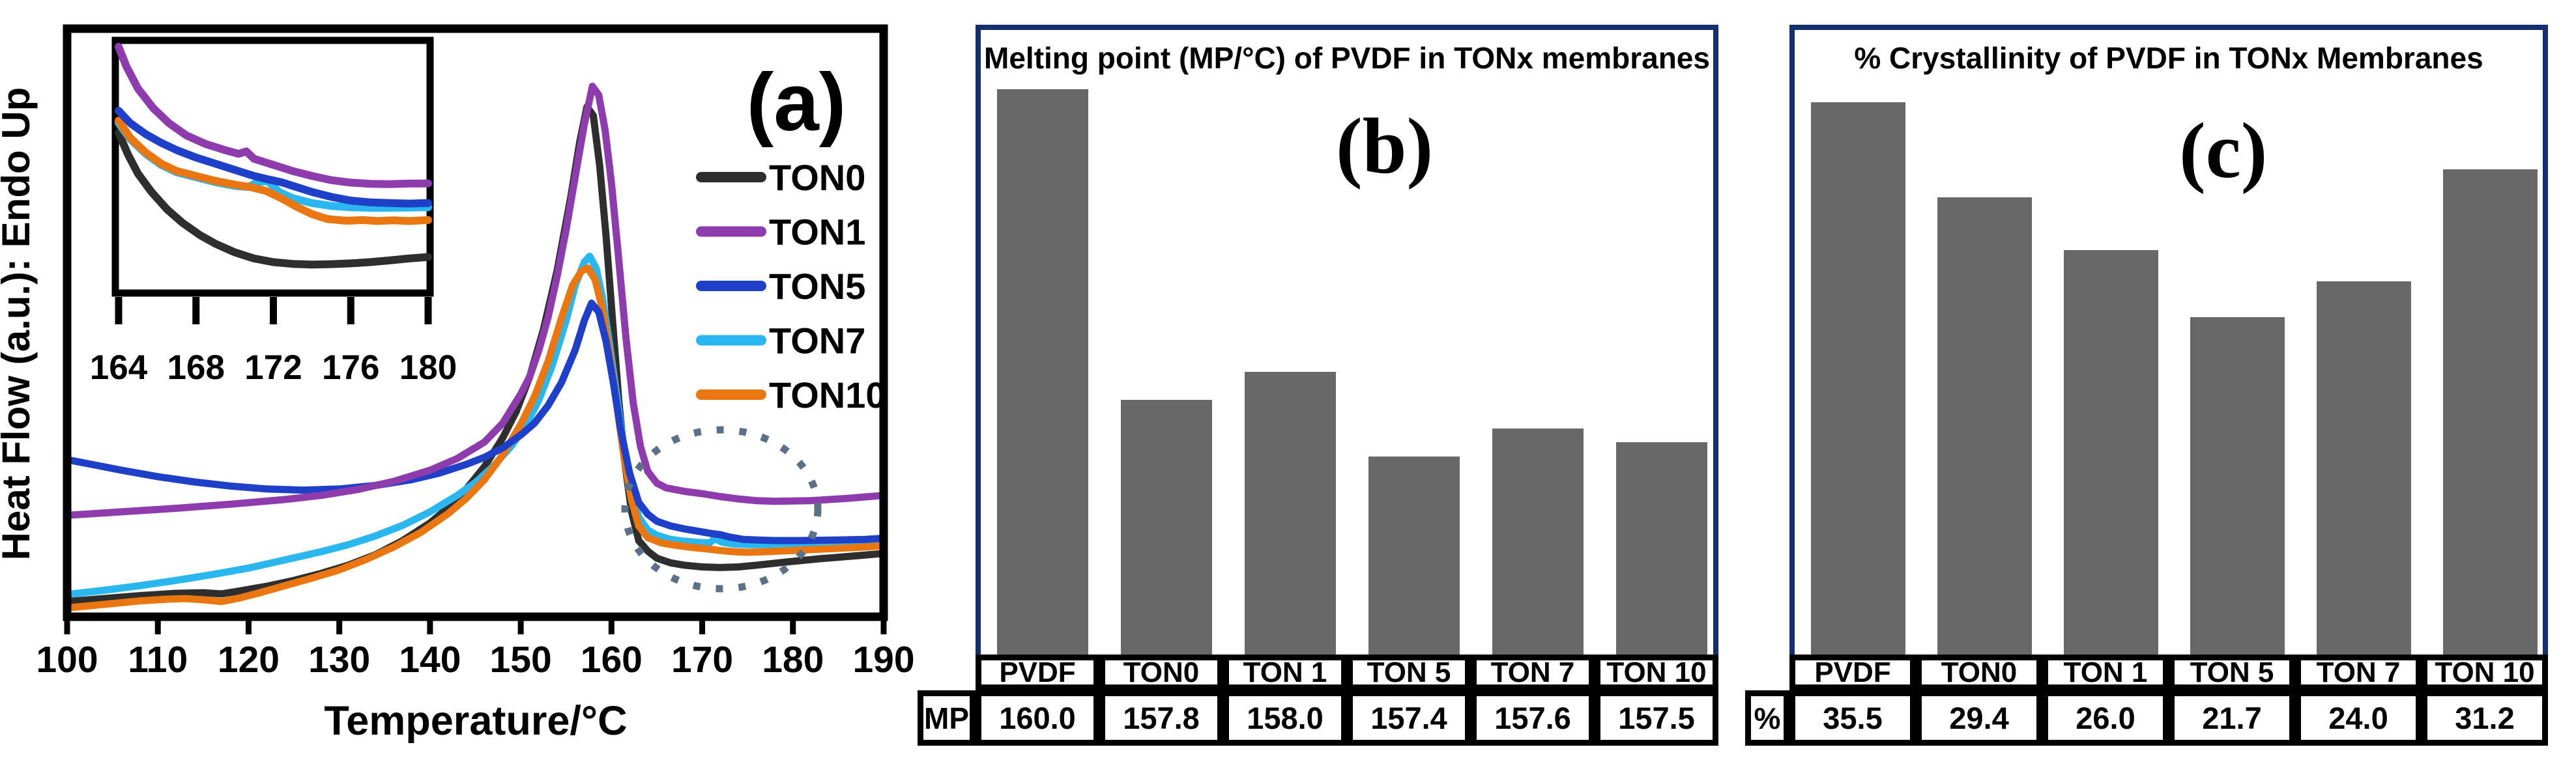  Describe the element at coordinates (721, 509) in the screenshot. I see `annotation-dotted-circle` at that location.